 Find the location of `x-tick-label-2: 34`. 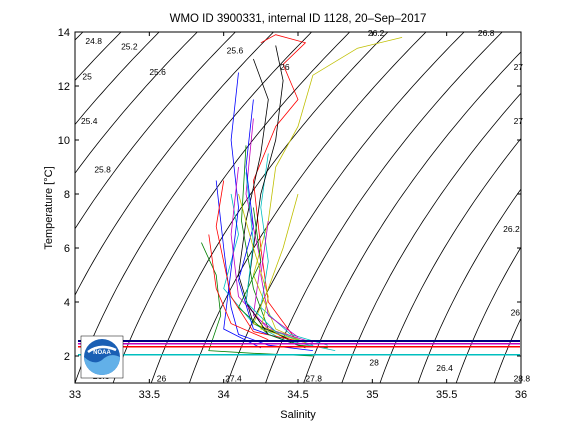

x-tick-label-2: 34 is located at coordinates (224, 395).